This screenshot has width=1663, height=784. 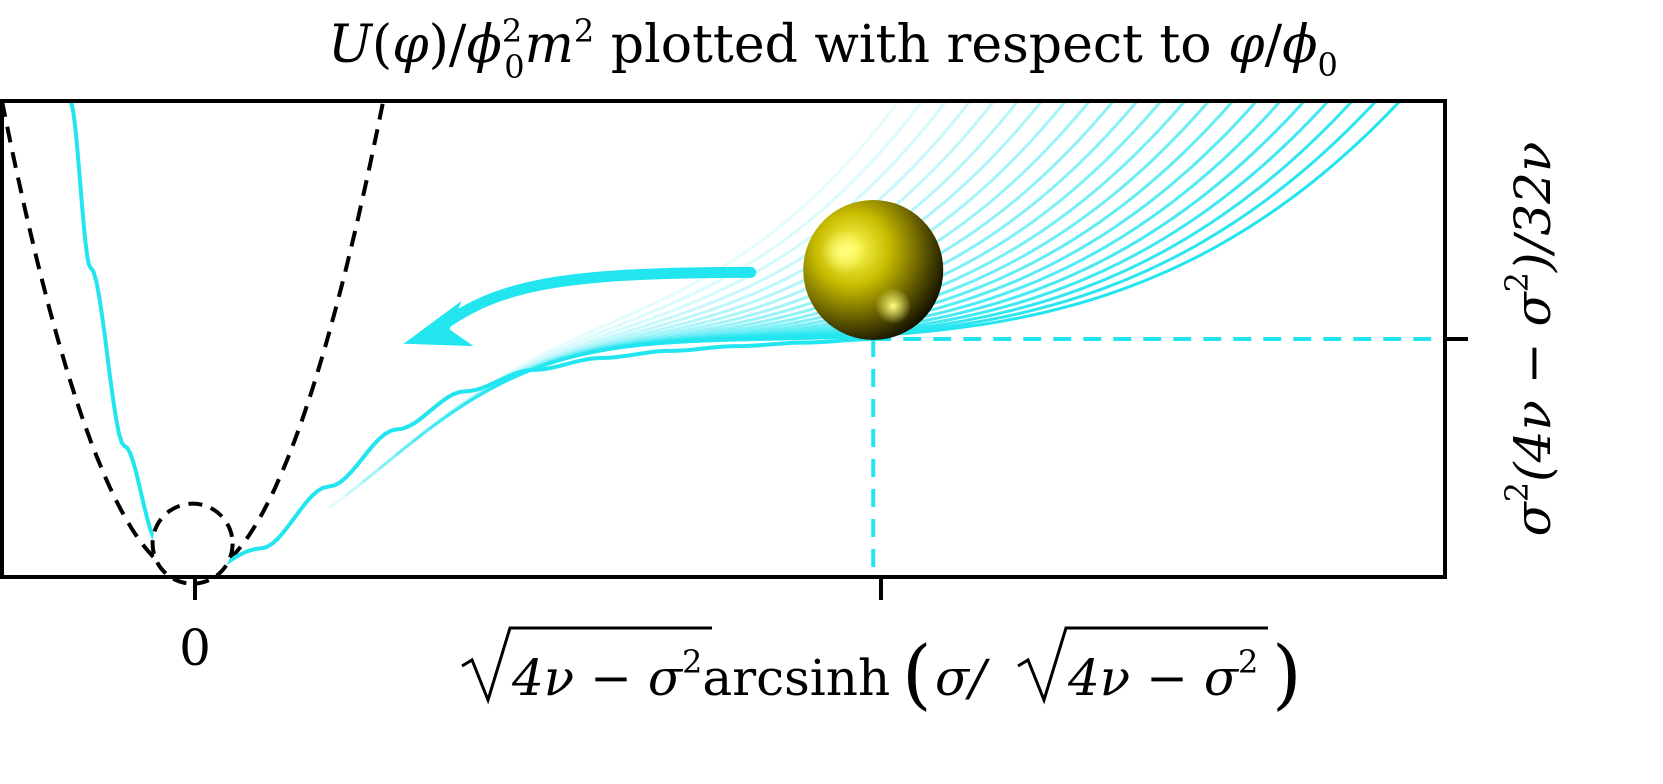 I want to click on svg-text: 4ν − σ2, so click(x=1162, y=675).